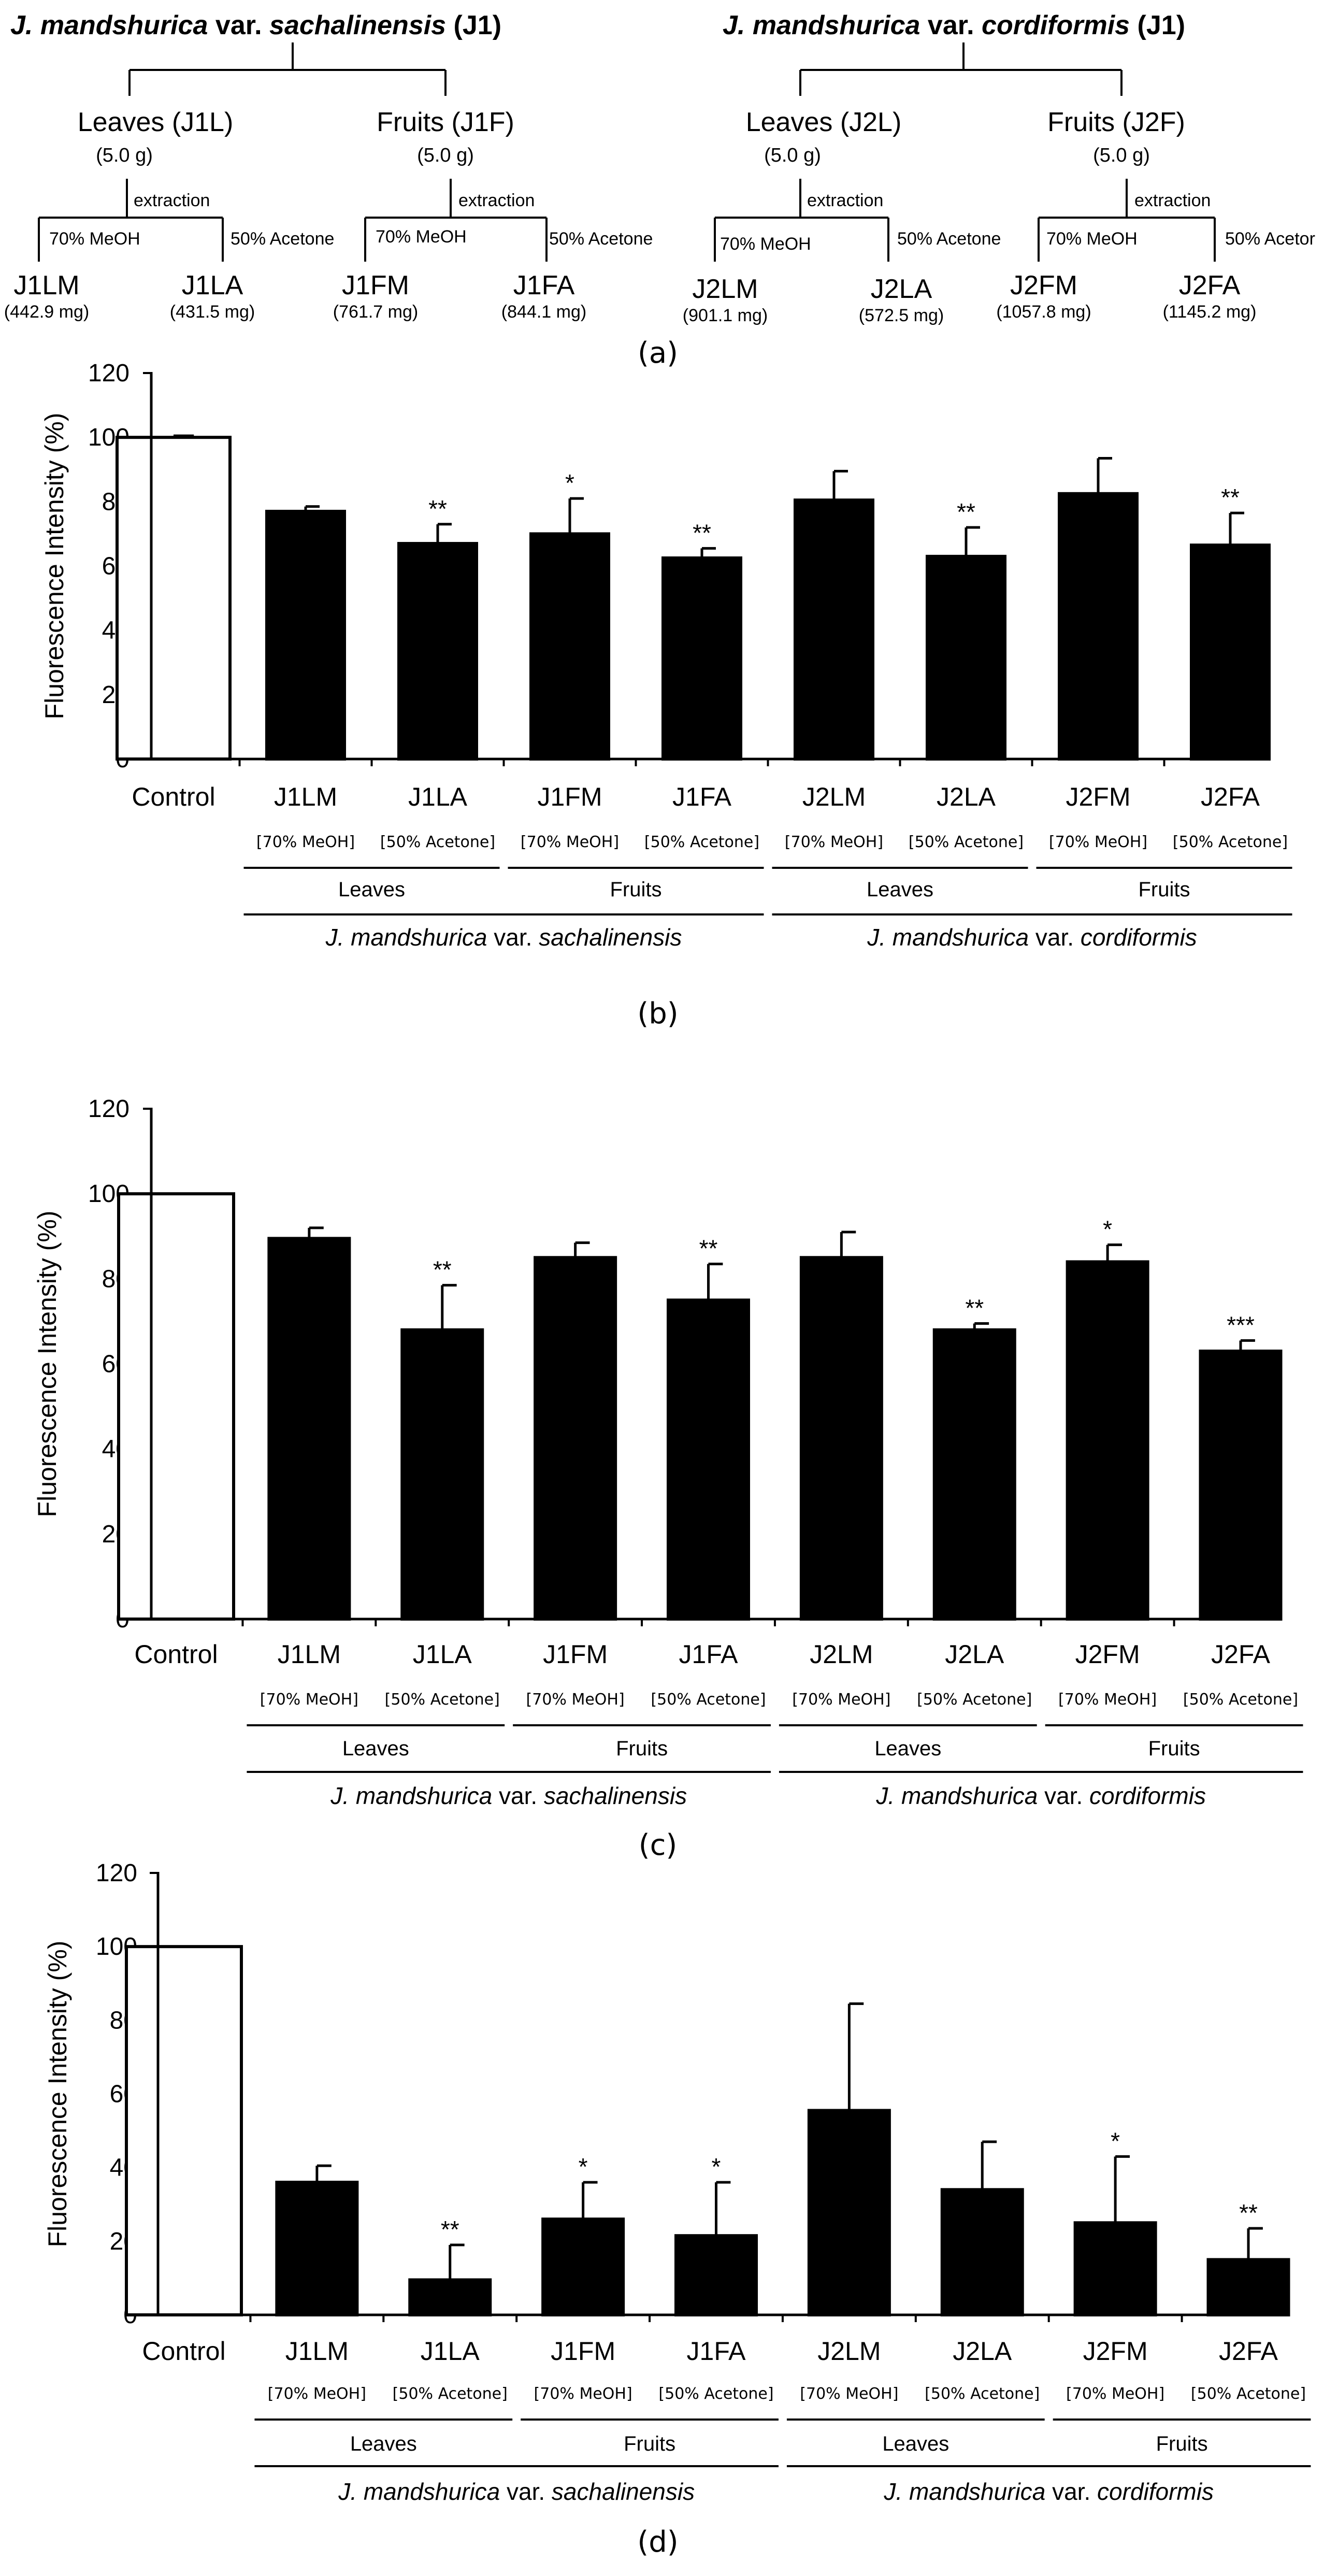 The image size is (1338, 2576). Describe the element at coordinates (57, 2094) in the screenshot. I see `y-axis-label: Fluorescence Intensity (%)` at that location.